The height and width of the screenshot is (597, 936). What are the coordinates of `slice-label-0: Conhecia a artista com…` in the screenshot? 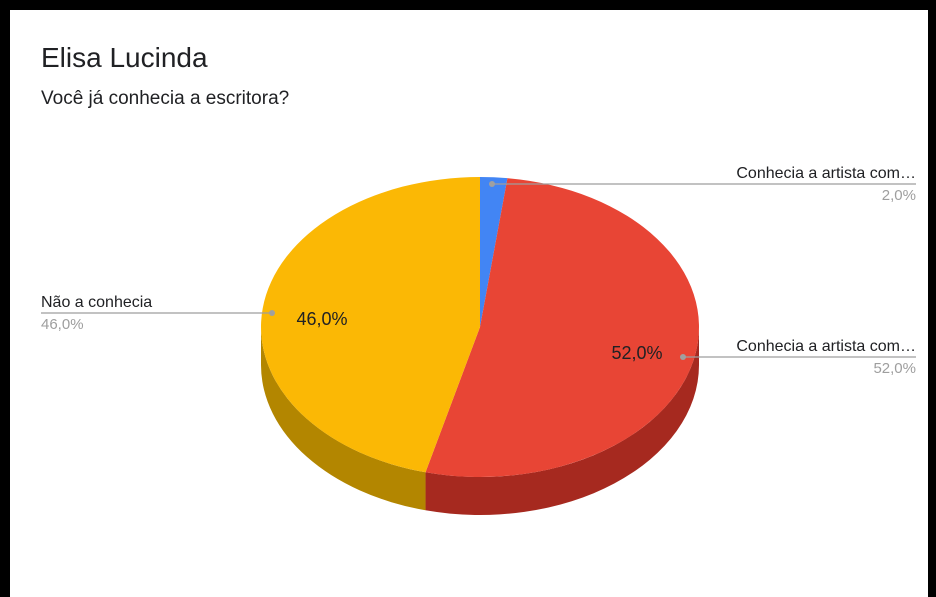 It's located at (826, 173).